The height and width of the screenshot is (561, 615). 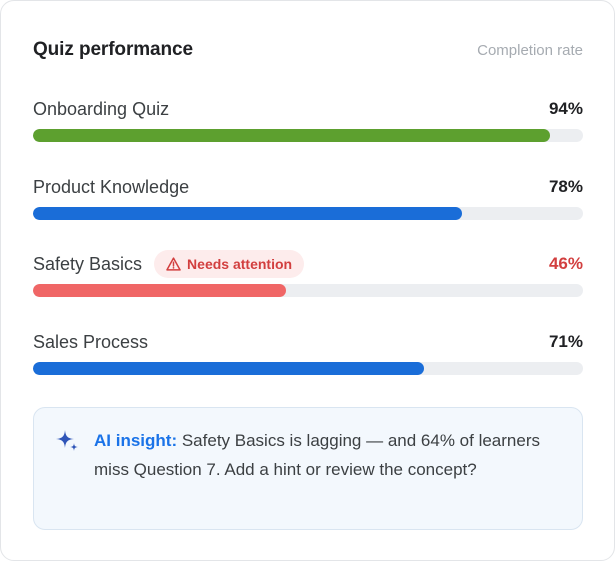 What do you see at coordinates (240, 264) in the screenshot?
I see `badge-label: Needs attention` at bounding box center [240, 264].